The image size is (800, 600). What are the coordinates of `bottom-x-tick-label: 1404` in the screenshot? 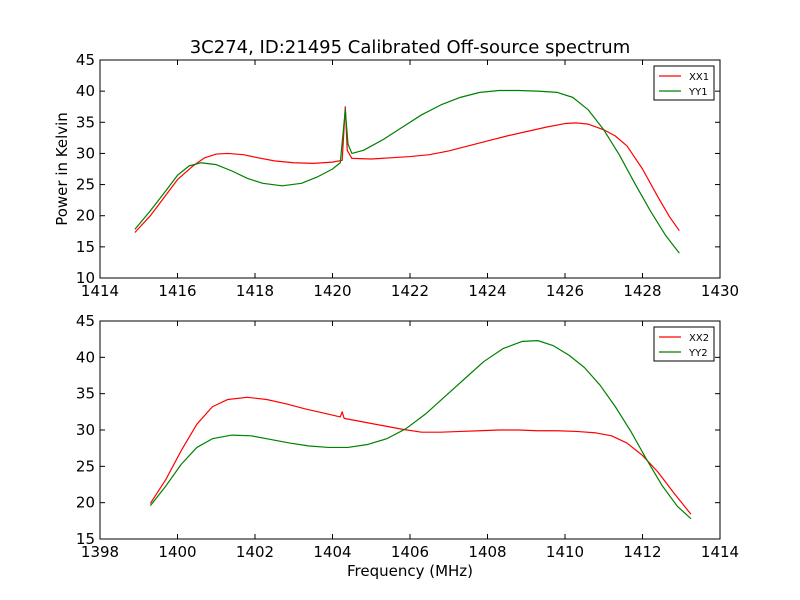 It's located at (332, 552).